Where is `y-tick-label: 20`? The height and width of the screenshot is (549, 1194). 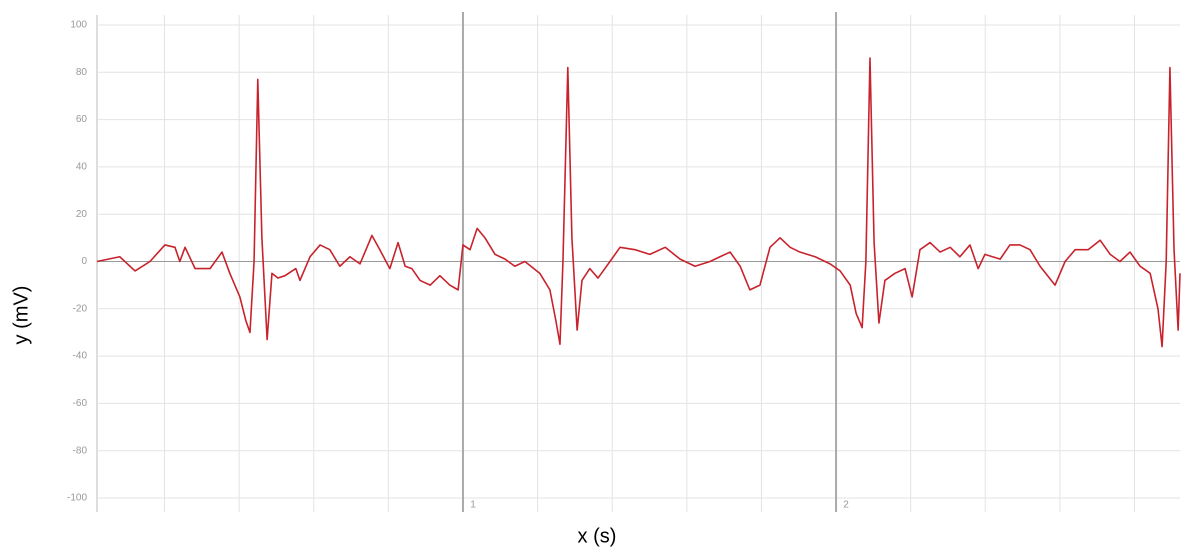 y-tick-label: 20 is located at coordinates (82, 214).